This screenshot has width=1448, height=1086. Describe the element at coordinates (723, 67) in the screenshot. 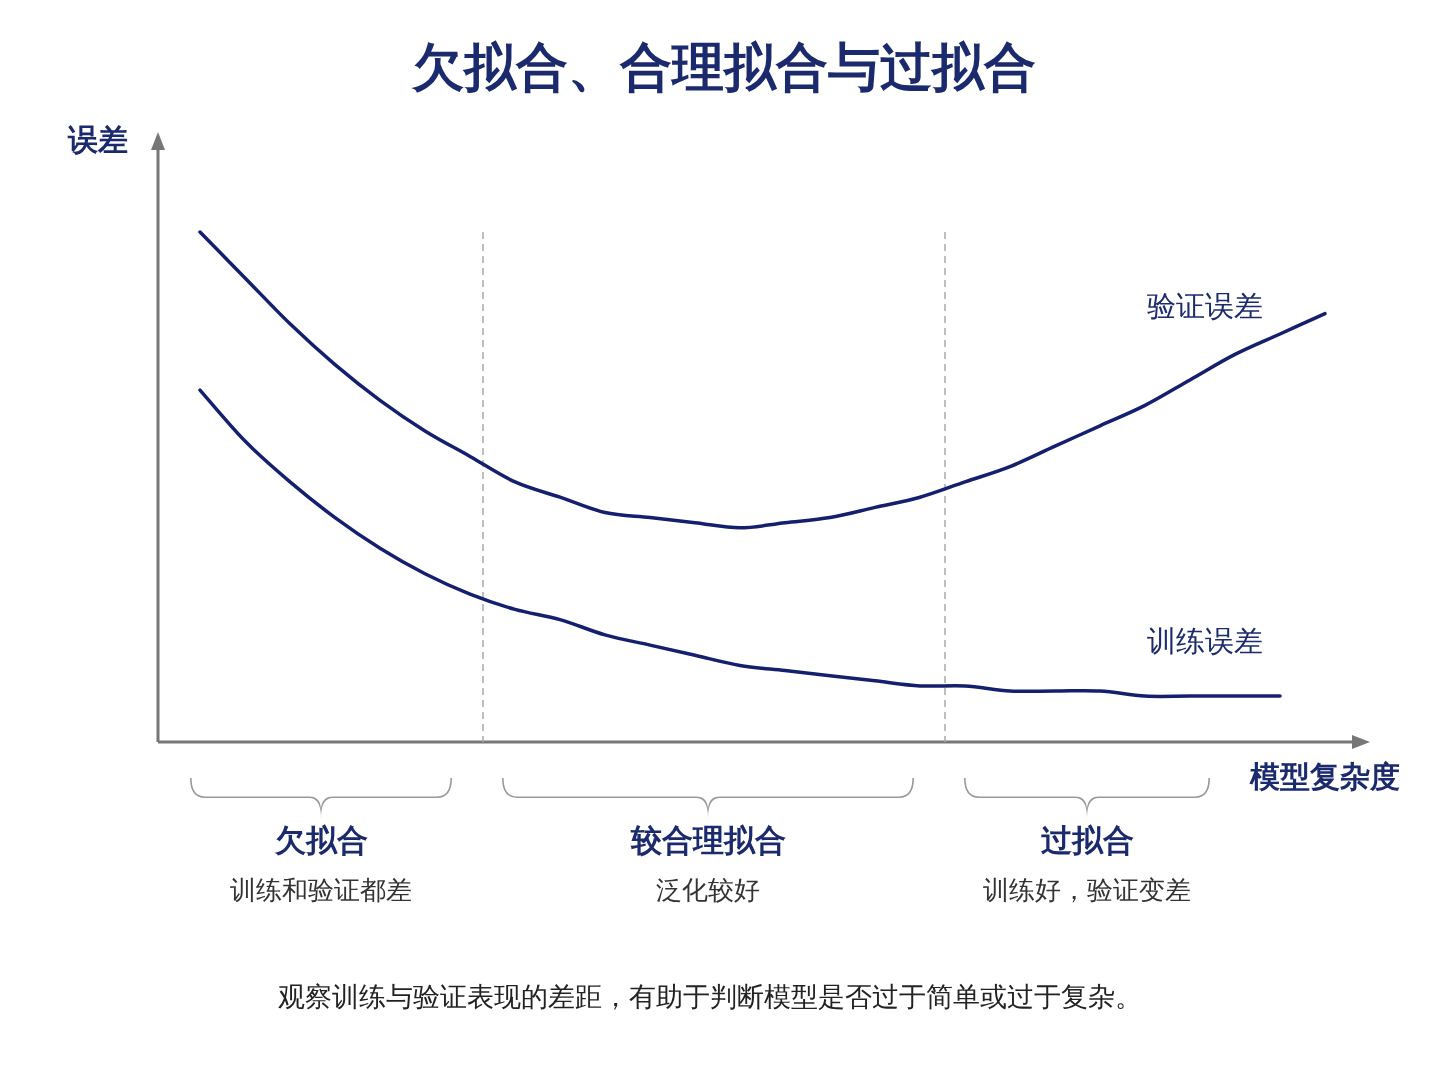

I see `chart-title: 欠拟合、合理拟合与过拟合` at that location.